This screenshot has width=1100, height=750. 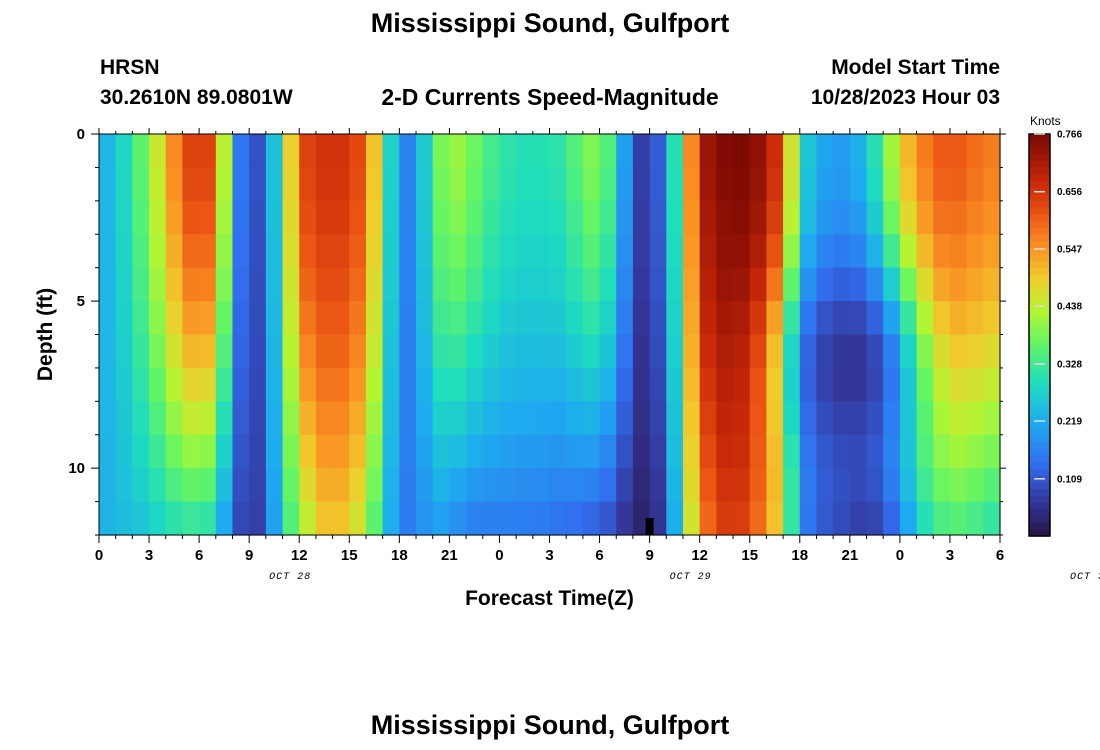 I want to click on model-start-label: Model Start Time, so click(x=915, y=67).